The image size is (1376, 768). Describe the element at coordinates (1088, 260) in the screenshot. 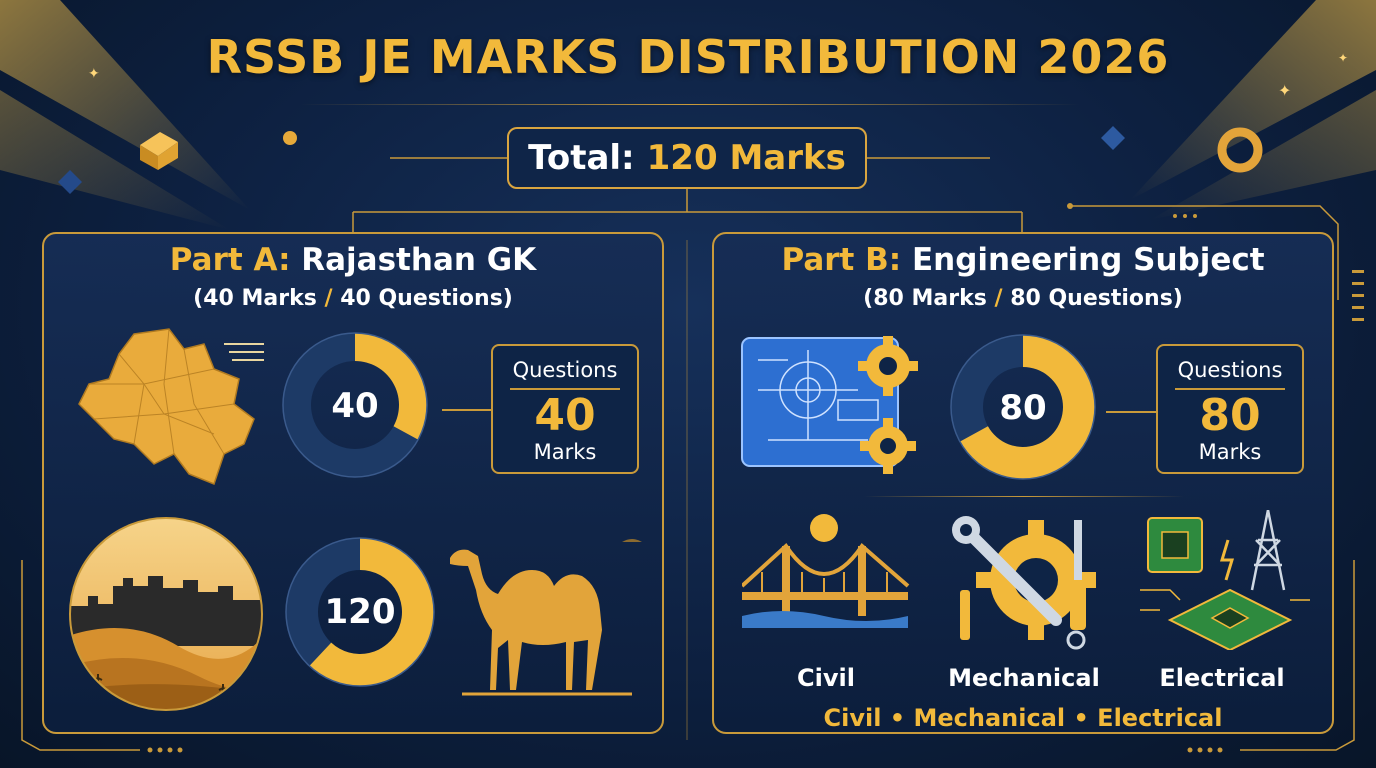

I see `part-b-name: Engineering Subject` at that location.